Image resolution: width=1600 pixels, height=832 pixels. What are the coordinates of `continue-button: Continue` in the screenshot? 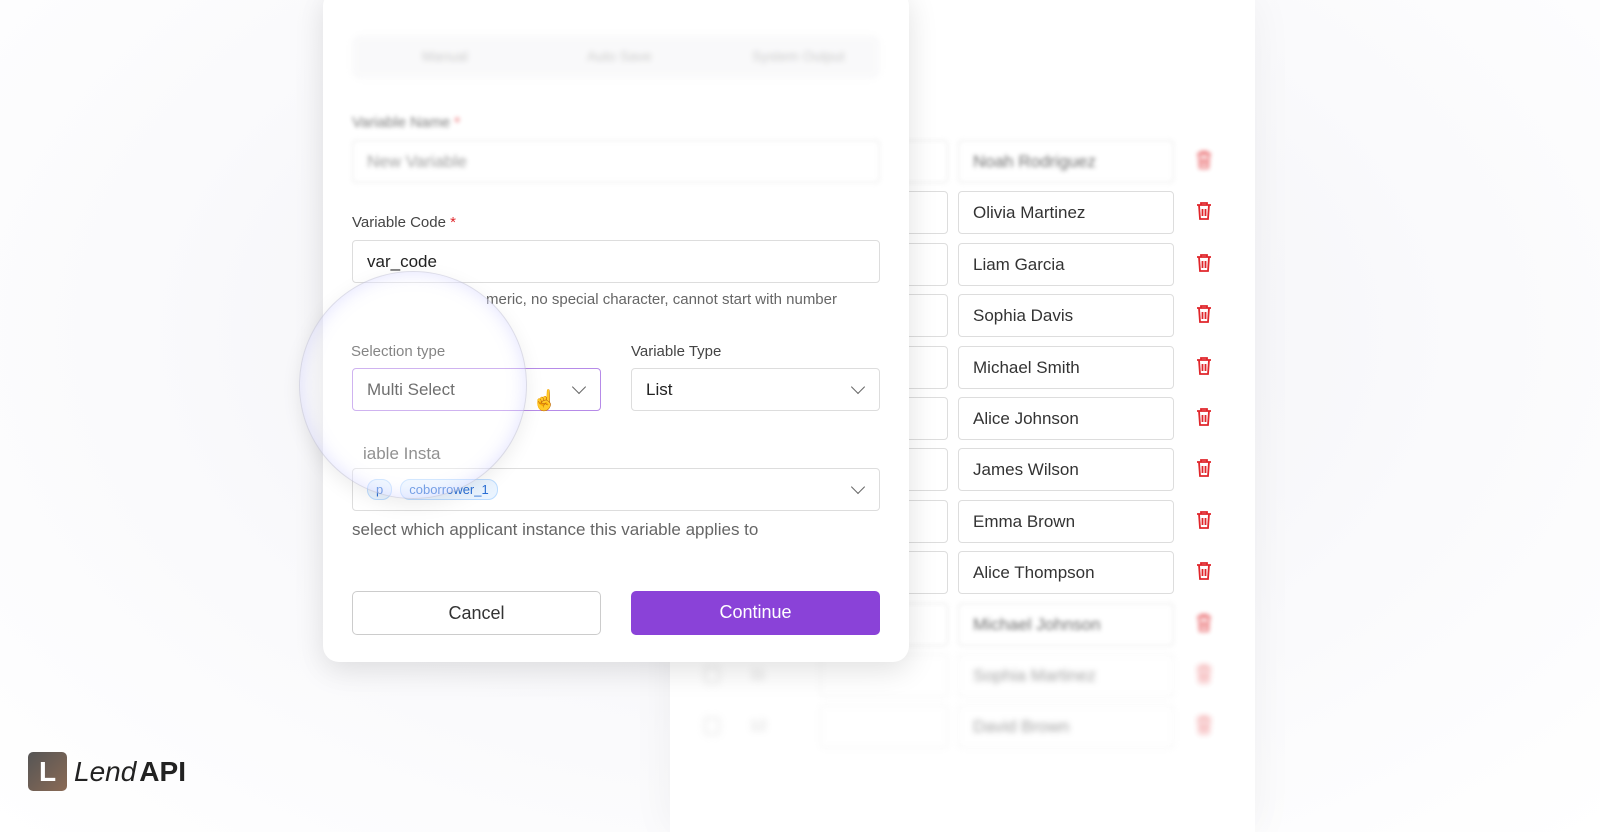 It's located at (755, 613).